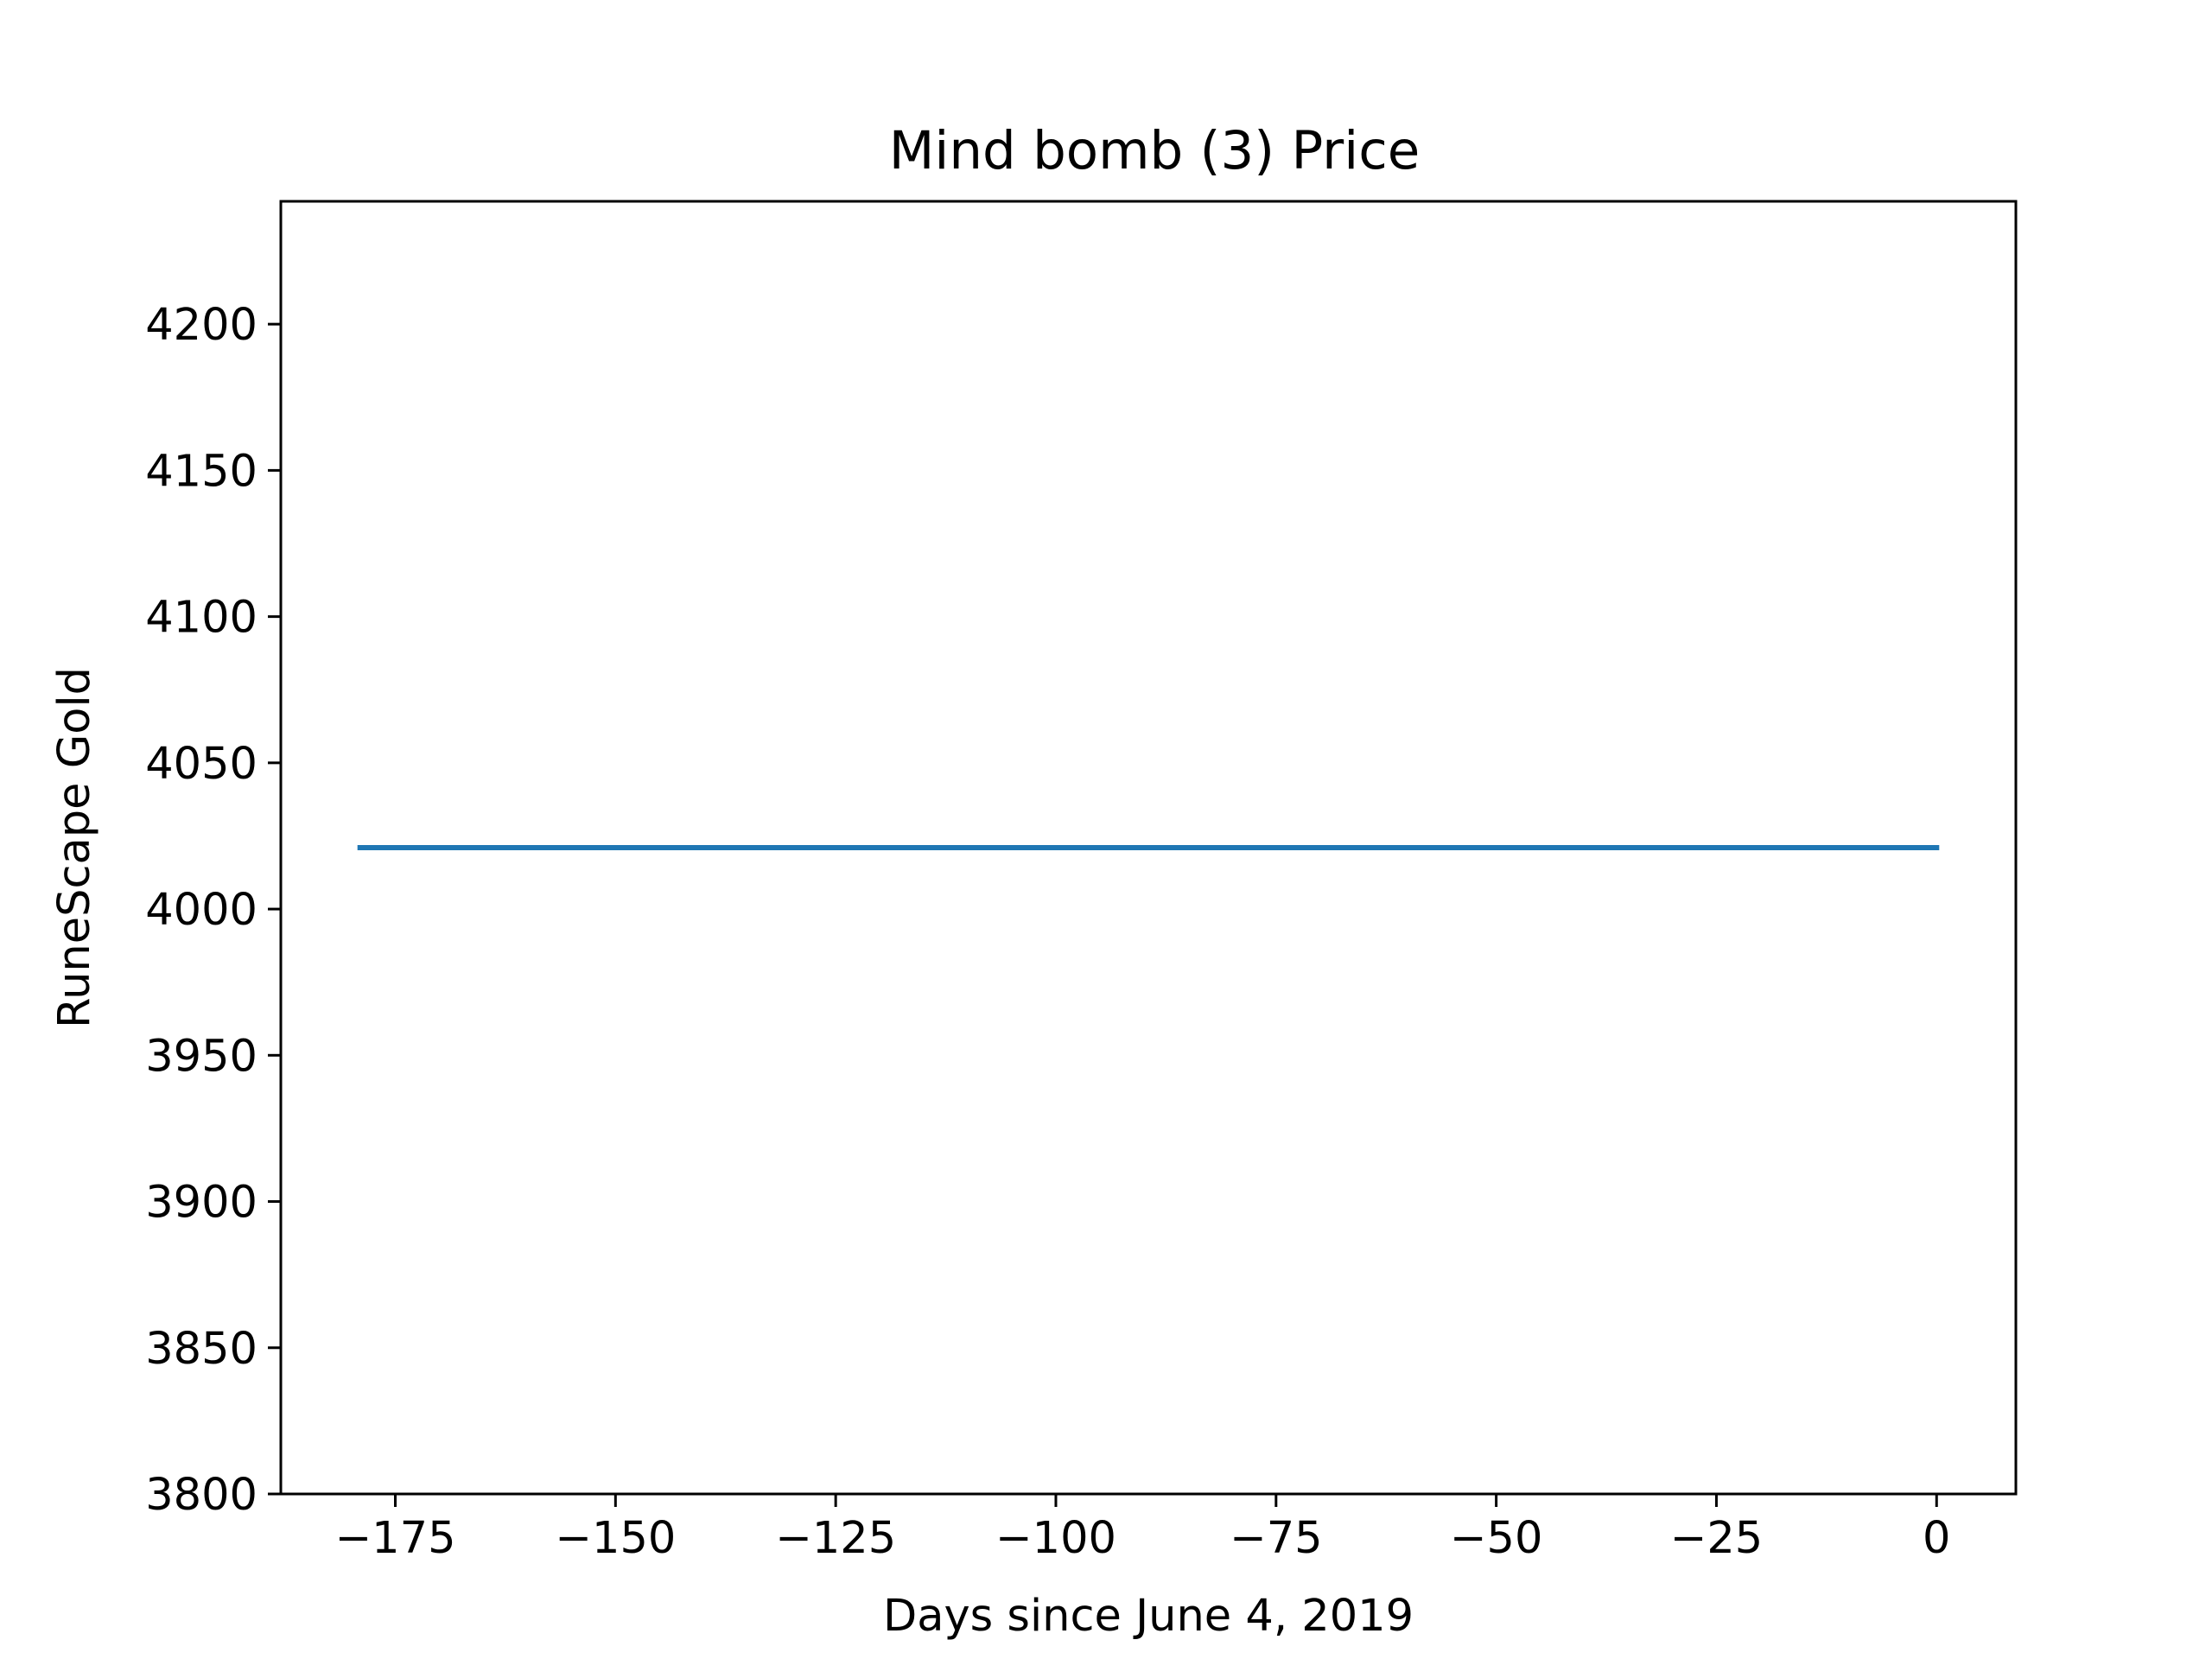  I want to click on chart-title: Mind bomb (3) Price, so click(1155, 150).